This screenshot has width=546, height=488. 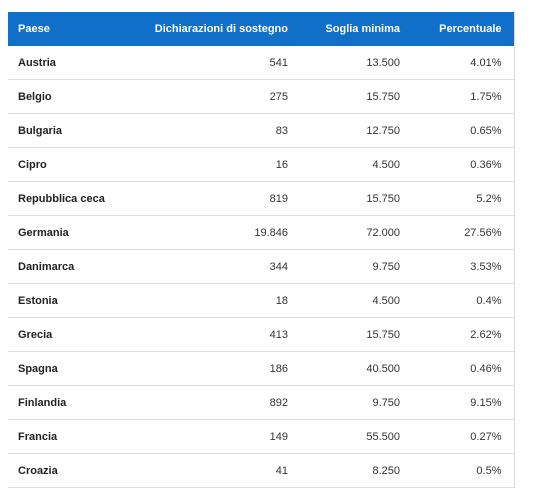 I want to click on value-cell: 27.56%, so click(x=463, y=232).